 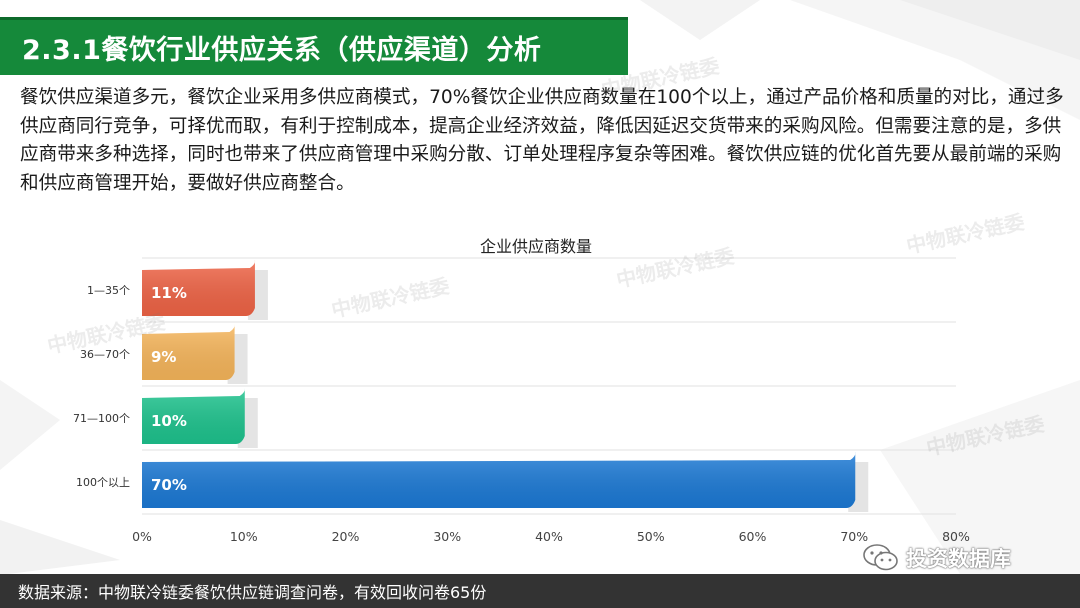 What do you see at coordinates (346, 536) in the screenshot?
I see `x-tick-label: 20%` at bounding box center [346, 536].